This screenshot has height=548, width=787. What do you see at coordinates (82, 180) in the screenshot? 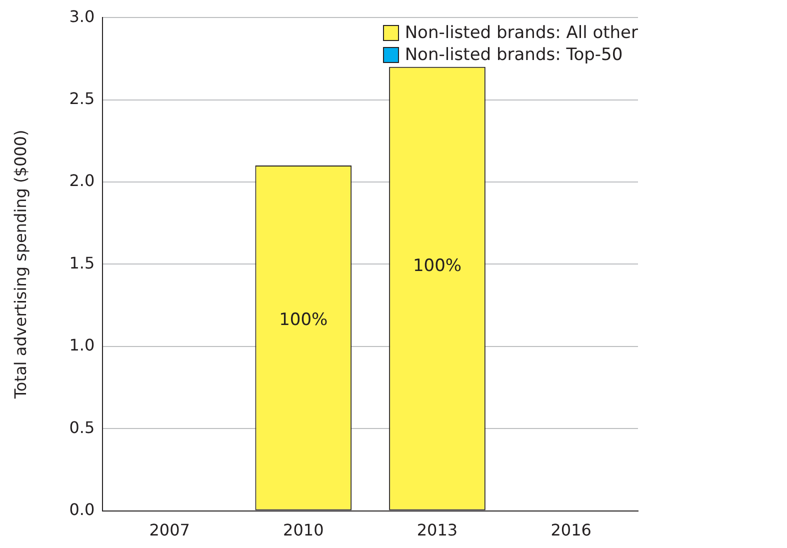
I see `y-tick-label: 2.0` at bounding box center [82, 180].